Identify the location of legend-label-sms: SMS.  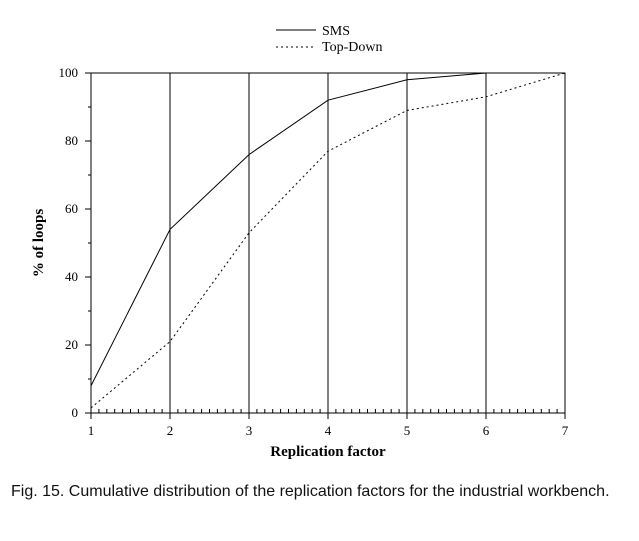
(336, 31).